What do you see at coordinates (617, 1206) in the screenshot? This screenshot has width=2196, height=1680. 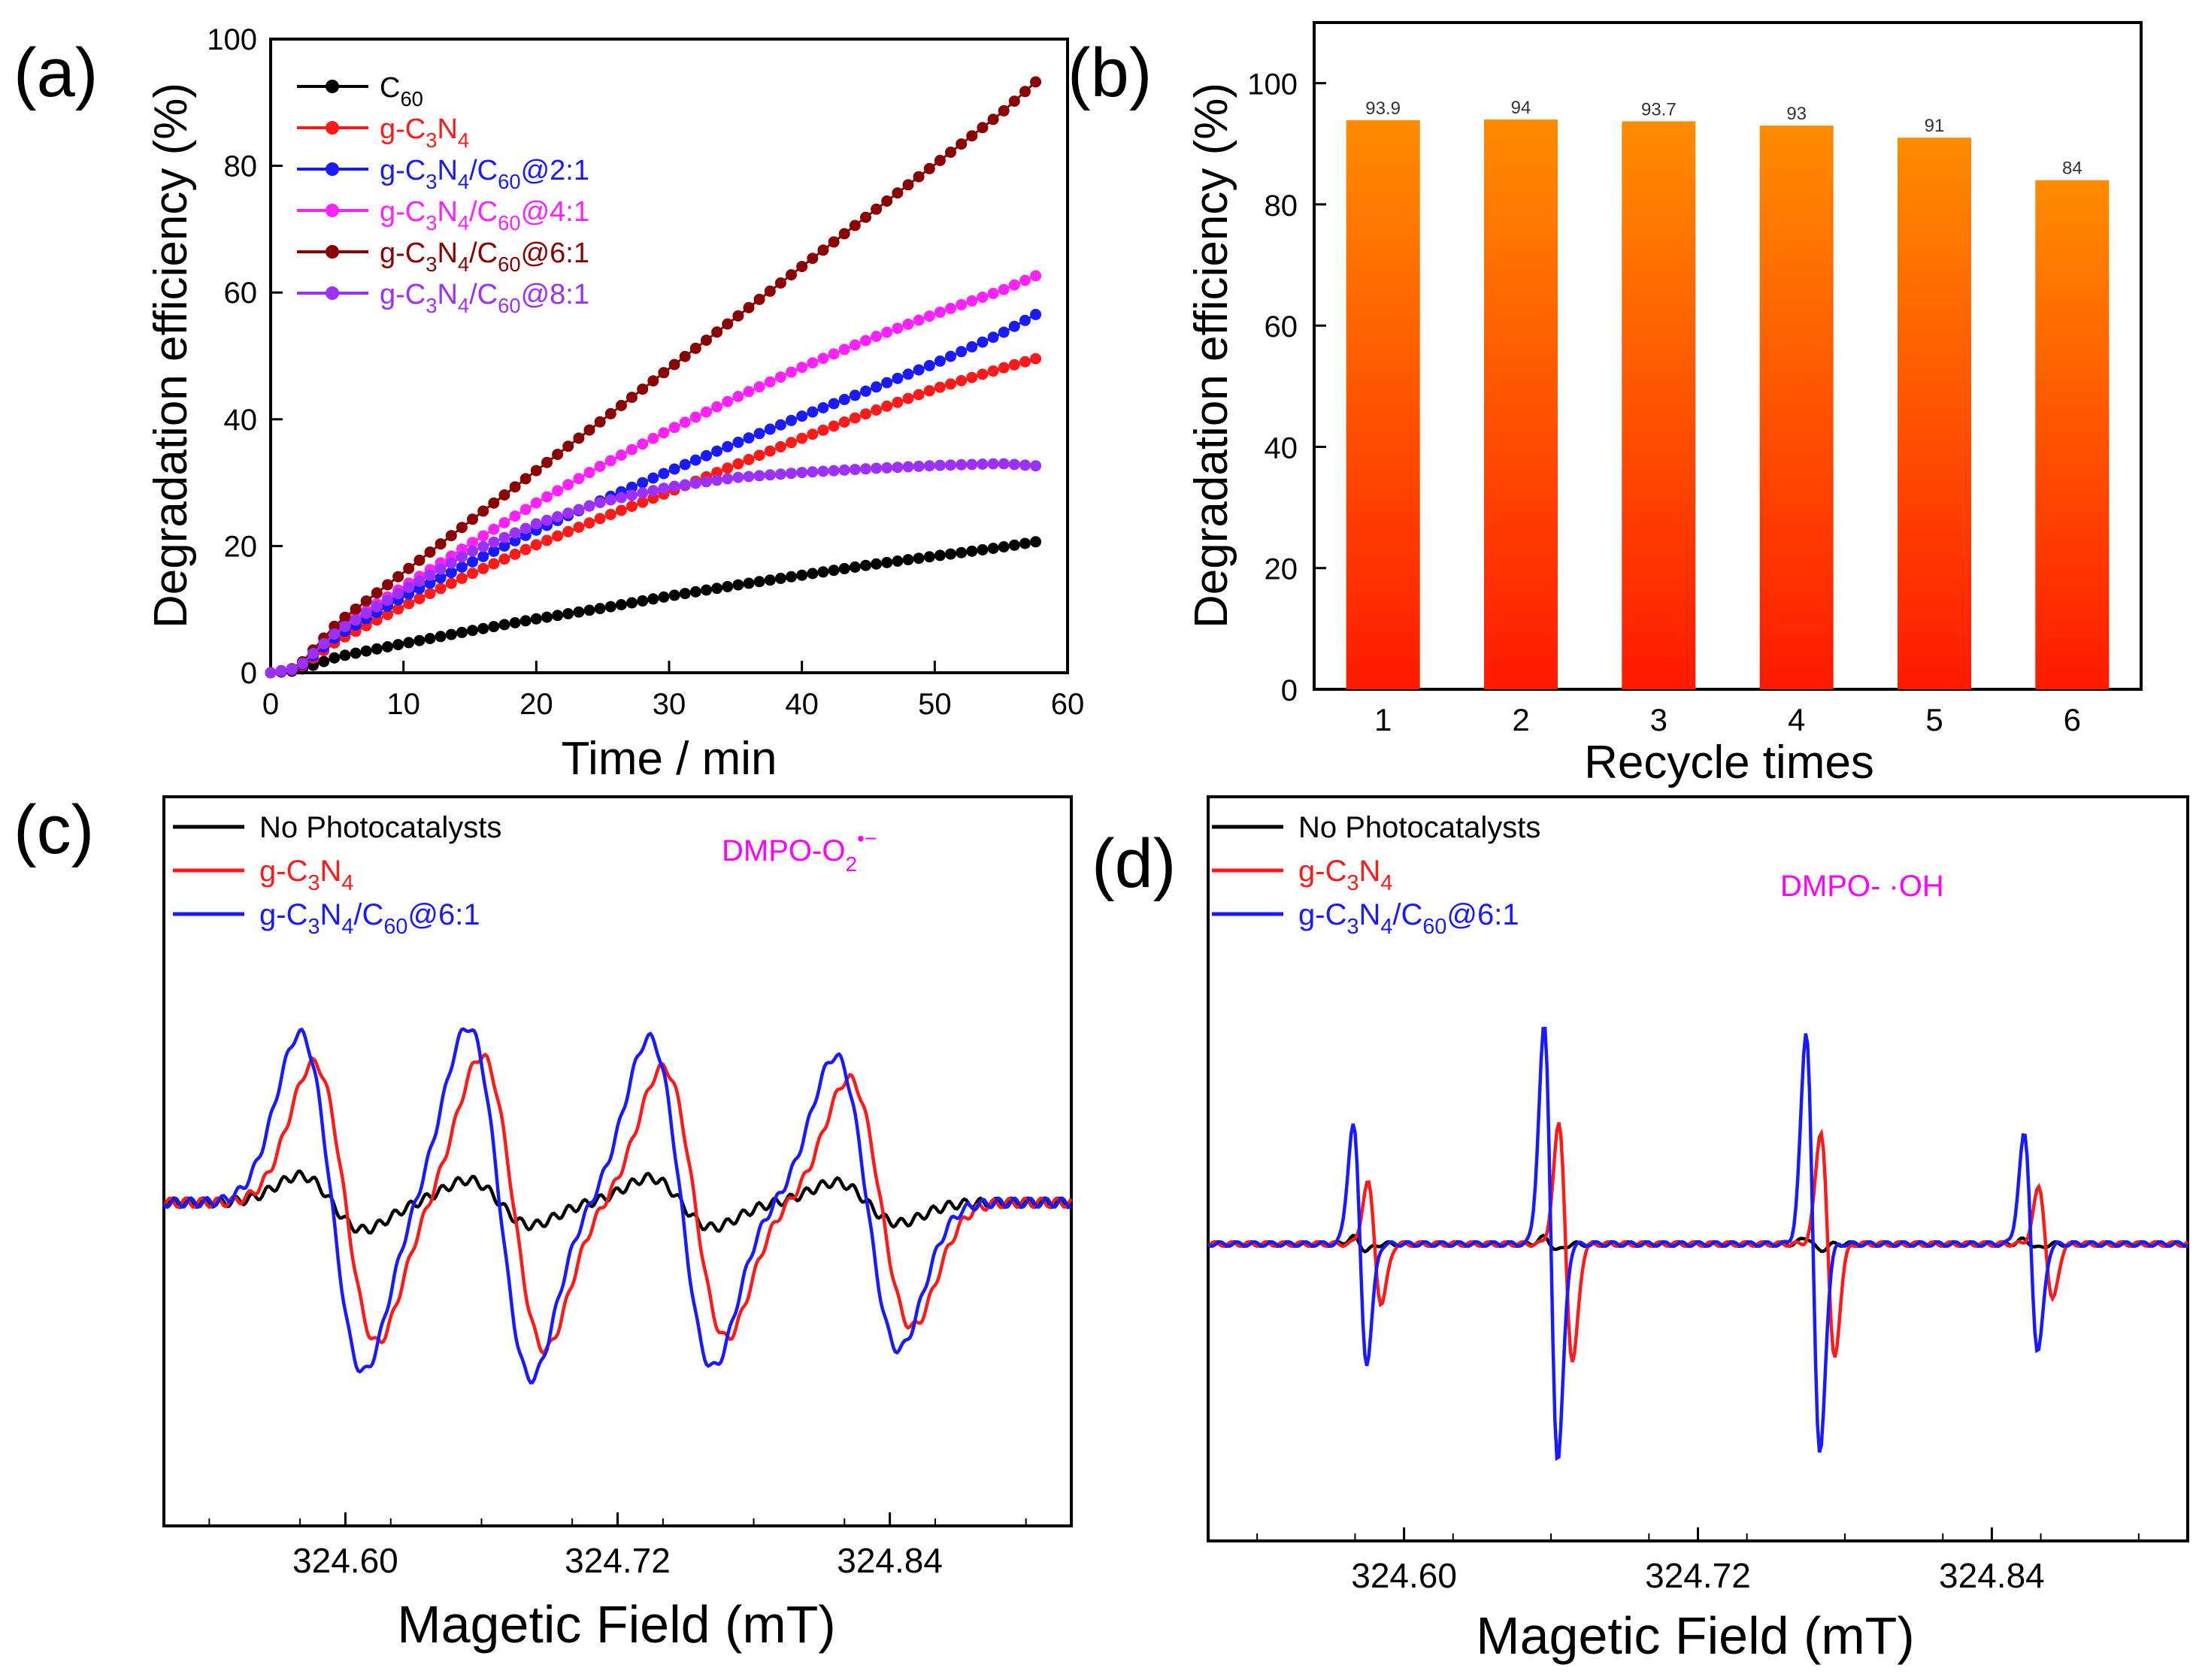 I see `spectrum-r21-c` at bounding box center [617, 1206].